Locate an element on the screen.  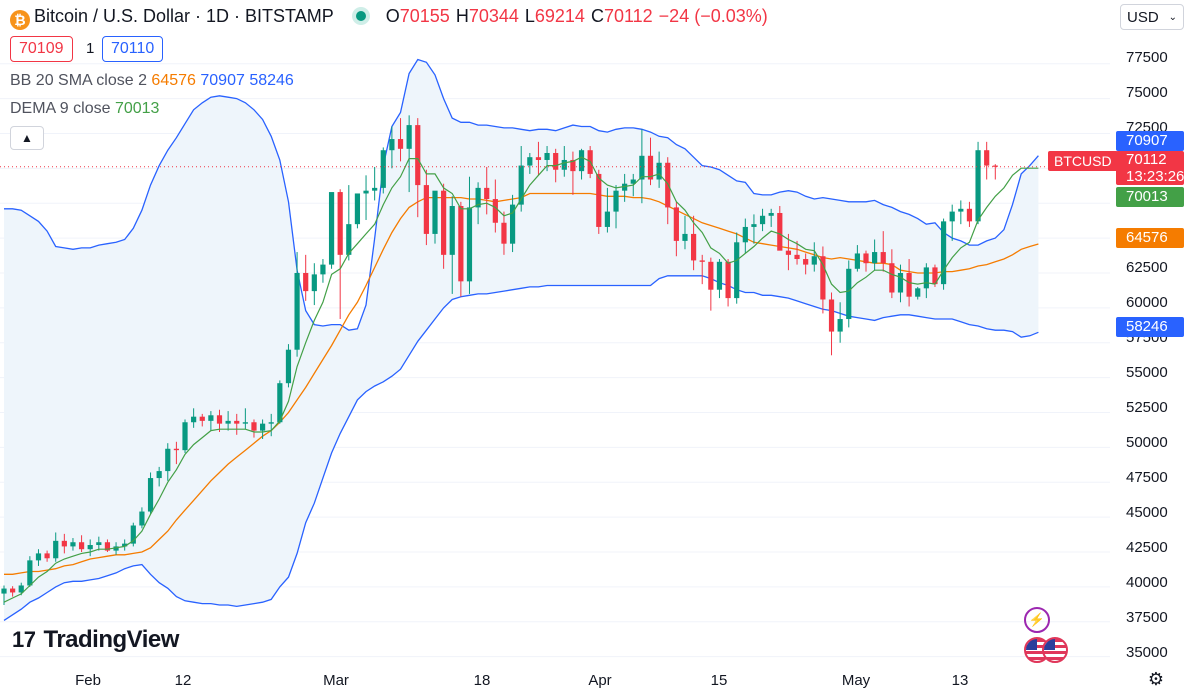
buy-button: 70110 is located at coordinates (133, 49).